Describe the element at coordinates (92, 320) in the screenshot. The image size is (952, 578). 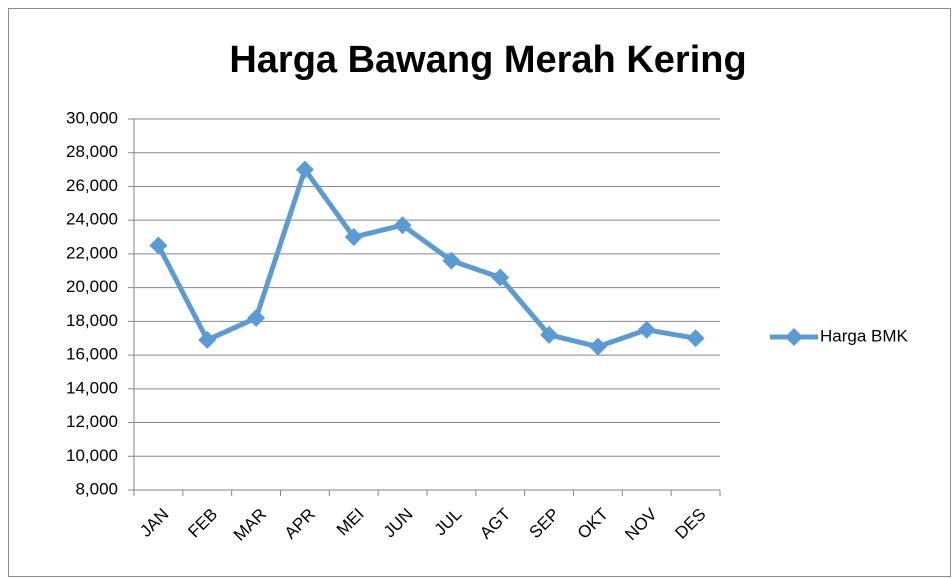
I see `y-tick-label: 18,000` at that location.